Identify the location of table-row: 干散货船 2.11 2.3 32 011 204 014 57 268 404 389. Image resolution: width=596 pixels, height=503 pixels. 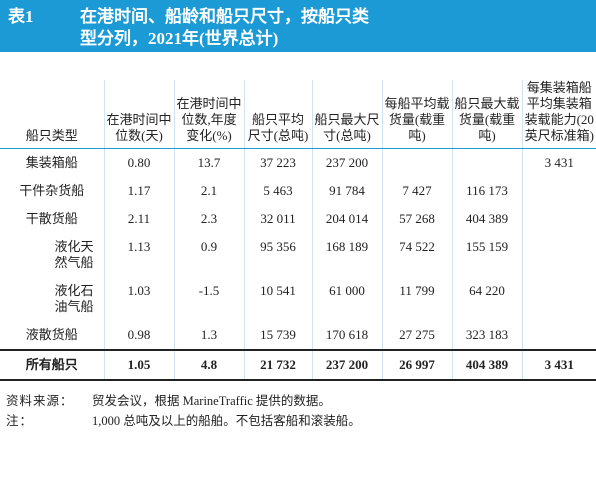
(298, 219).